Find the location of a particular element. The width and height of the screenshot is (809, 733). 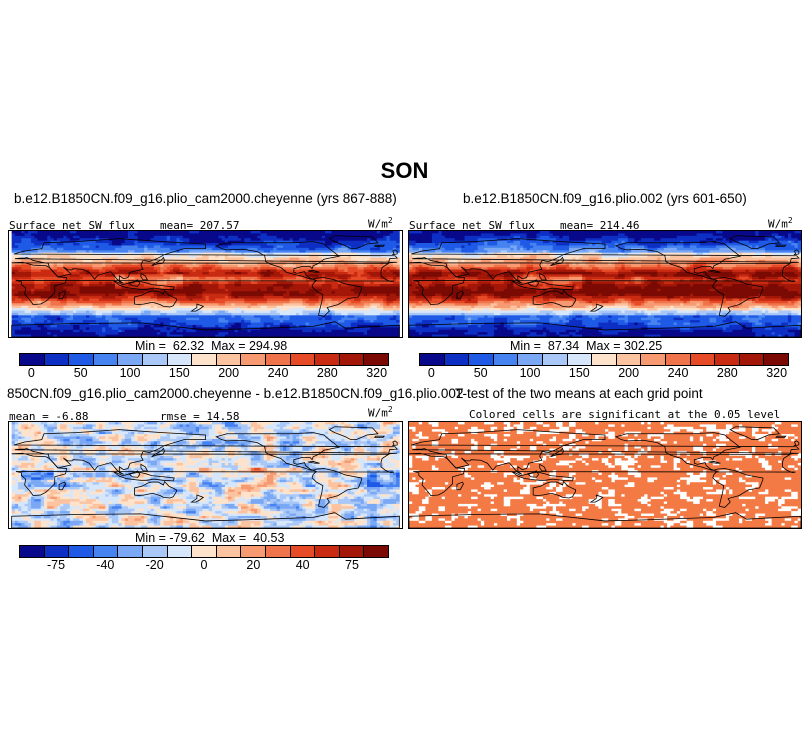

panel2-colorbar is located at coordinates (604, 359).